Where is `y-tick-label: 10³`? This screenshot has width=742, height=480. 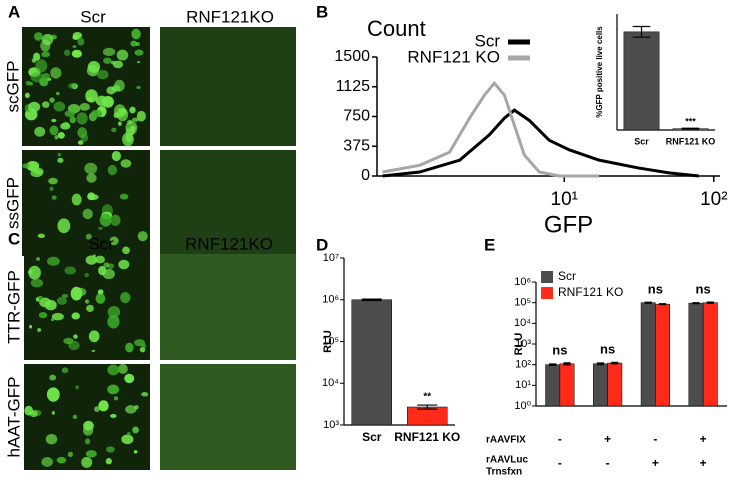
y-tick-label: 10³ is located at coordinates (523, 344).